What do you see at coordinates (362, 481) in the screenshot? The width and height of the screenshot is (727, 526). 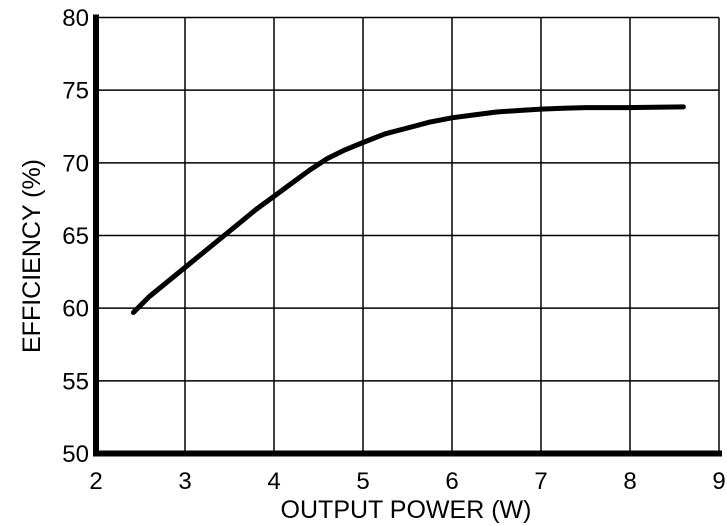 I see `x-tick-label: 5` at bounding box center [362, 481].